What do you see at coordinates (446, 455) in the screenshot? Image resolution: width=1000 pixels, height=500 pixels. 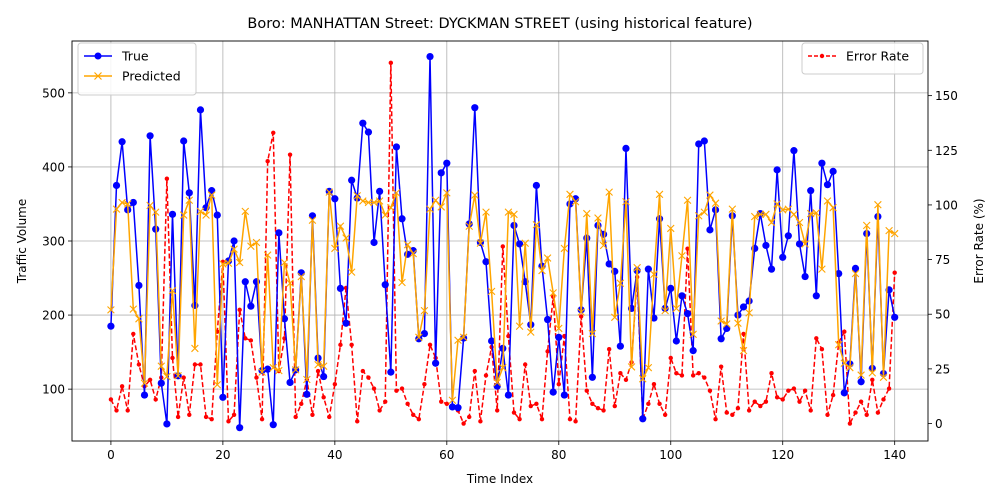 I see `x-tick-label: 60` at bounding box center [446, 455].